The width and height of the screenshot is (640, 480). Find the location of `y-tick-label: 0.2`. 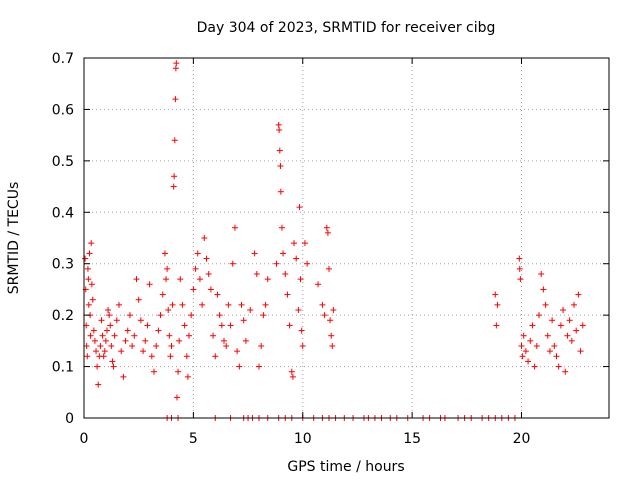

y-tick-label: 0.2 is located at coordinates (63, 316).